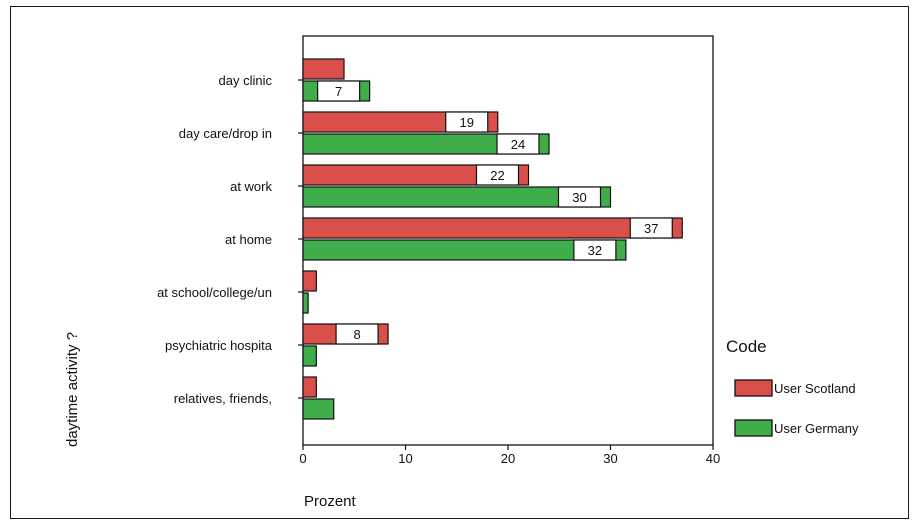 This screenshot has width=915, height=522. What do you see at coordinates (416, 175) in the screenshot?
I see `bar-user-scotland-at-work` at bounding box center [416, 175].